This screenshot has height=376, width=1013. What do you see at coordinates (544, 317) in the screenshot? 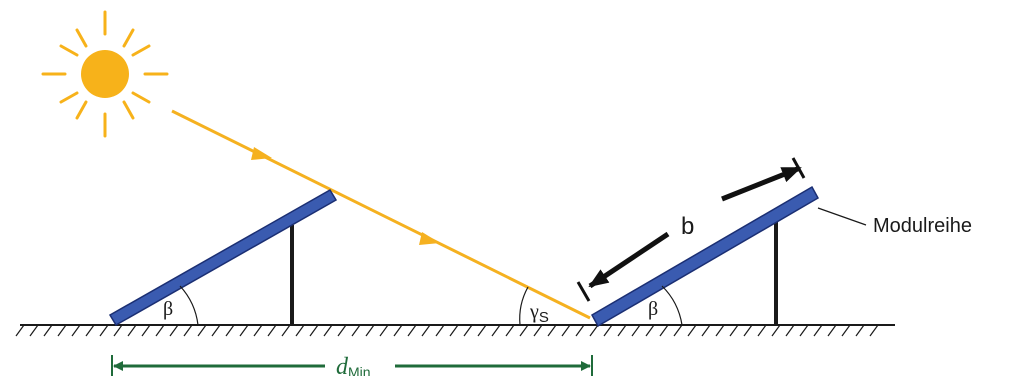
I see `sun-elevation-subscript: S` at bounding box center [544, 317].